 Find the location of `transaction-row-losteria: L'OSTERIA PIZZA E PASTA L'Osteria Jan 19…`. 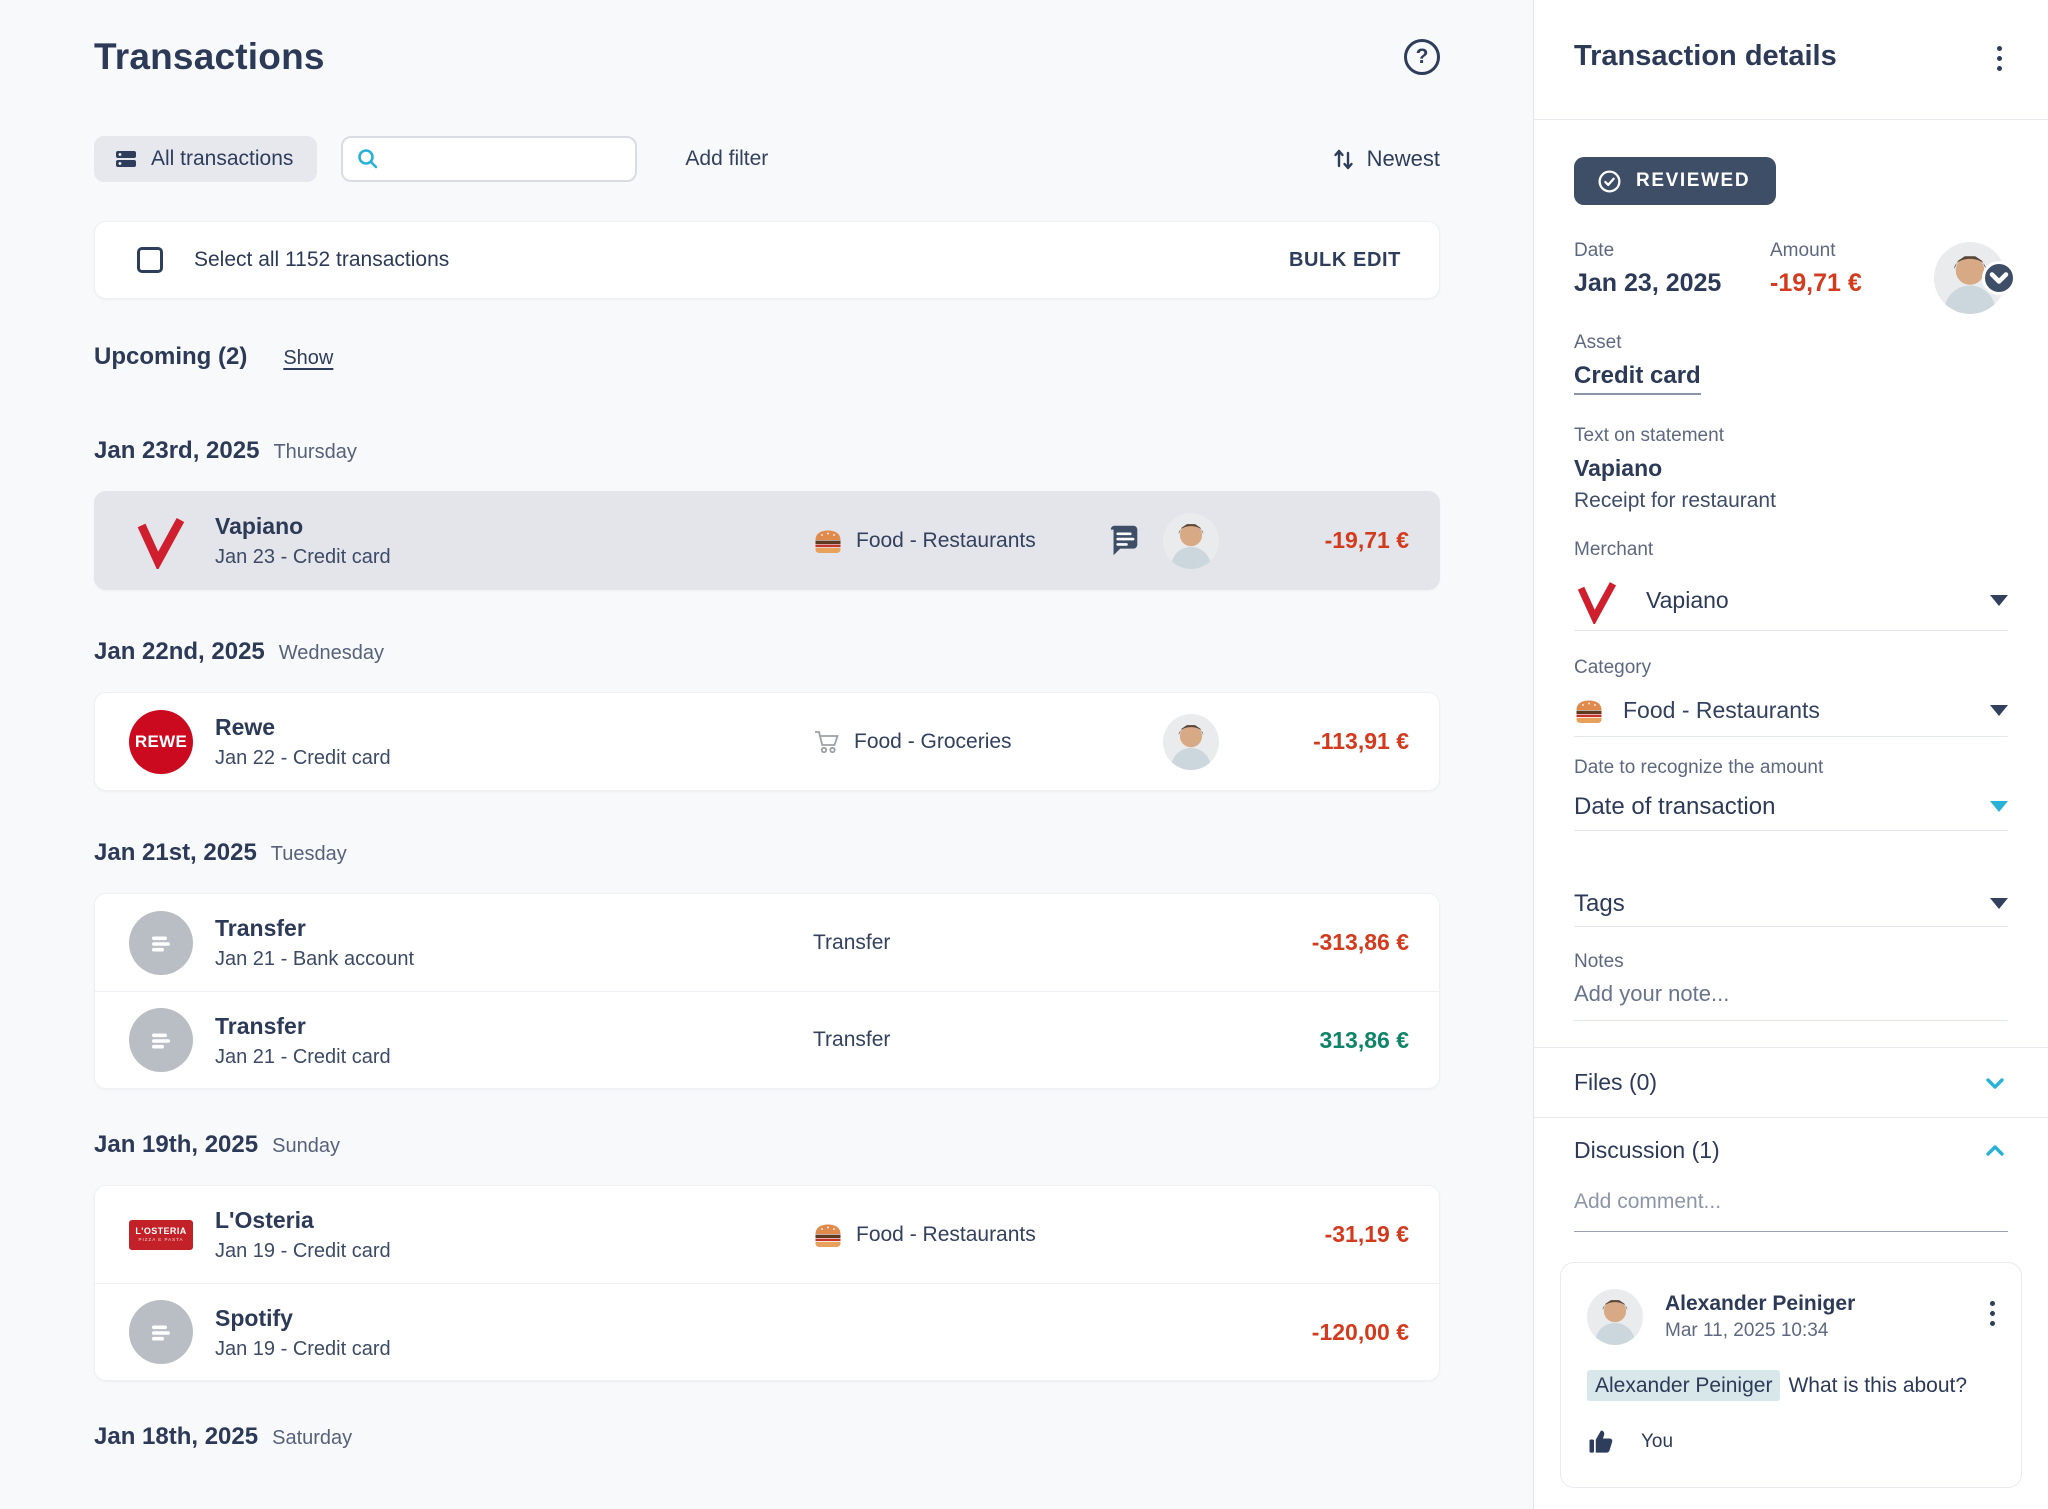

transaction-row-losteria: L'OSTERIA PIZZA E PASTA L'Osteria Jan 19… is located at coordinates (767, 1234).